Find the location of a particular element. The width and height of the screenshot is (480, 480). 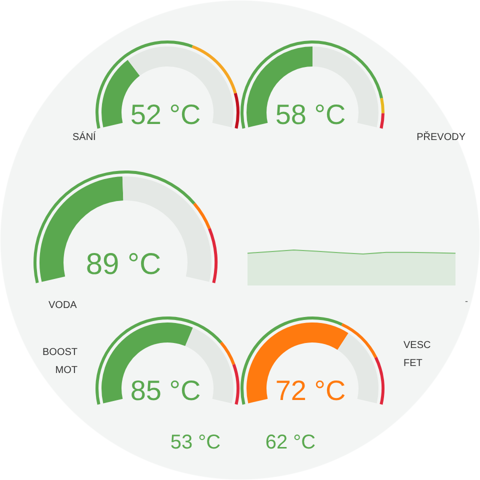

text: 85 °C is located at coordinates (165, 390).